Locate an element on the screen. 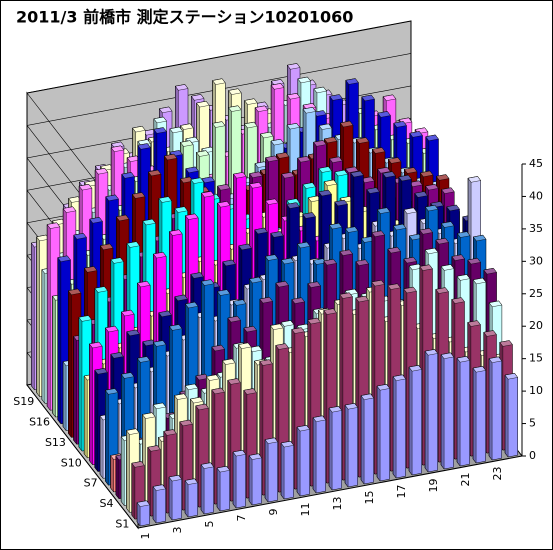 This screenshot has height=550, width=553. series-label: S4 is located at coordinates (107, 503).